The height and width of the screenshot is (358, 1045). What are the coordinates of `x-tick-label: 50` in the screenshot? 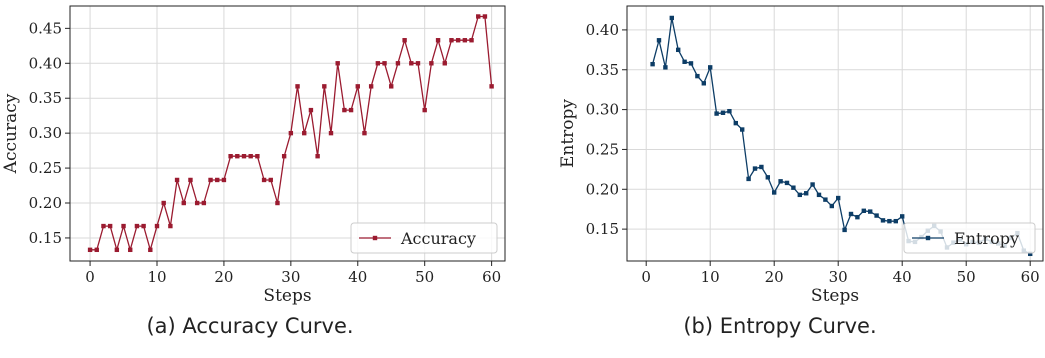 It's located at (966, 277).